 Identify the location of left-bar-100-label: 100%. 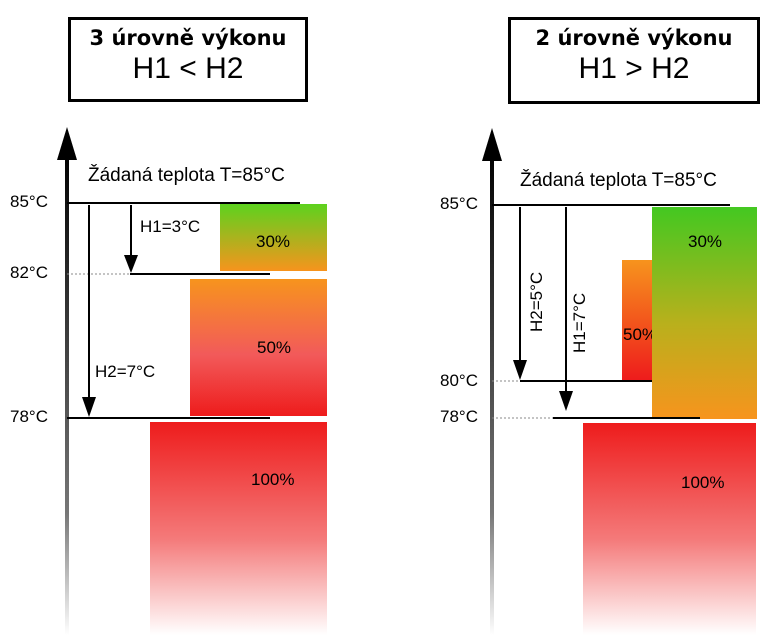
(273, 479).